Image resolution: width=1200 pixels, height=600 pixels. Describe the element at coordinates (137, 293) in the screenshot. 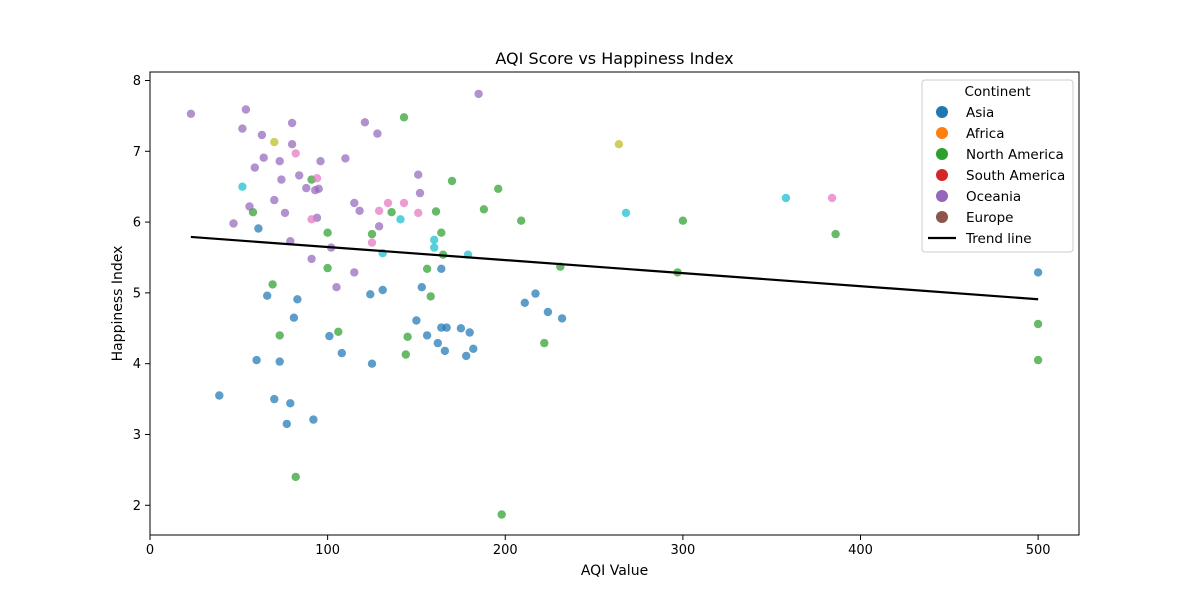

I see `y-tick-label: 5` at that location.